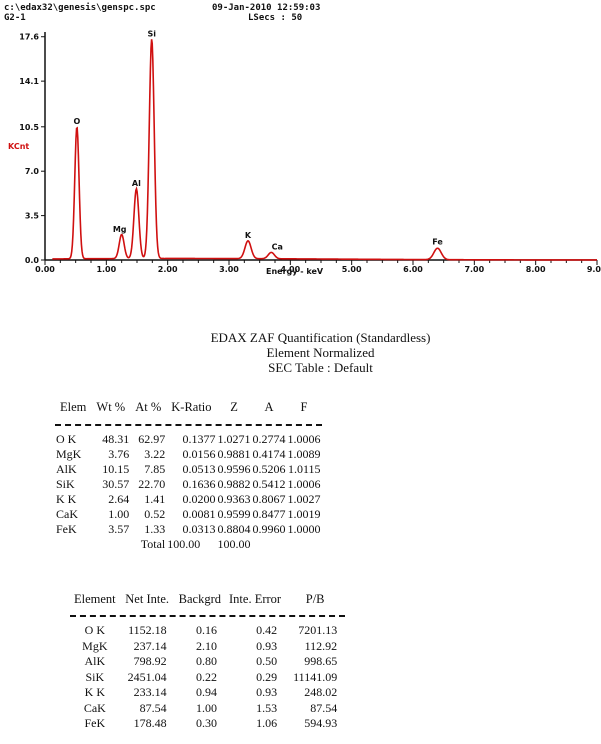 The height and width of the screenshot is (744, 601). I want to click on report-title: EDAX ZAF Quantification (Standardless), so click(320, 337).